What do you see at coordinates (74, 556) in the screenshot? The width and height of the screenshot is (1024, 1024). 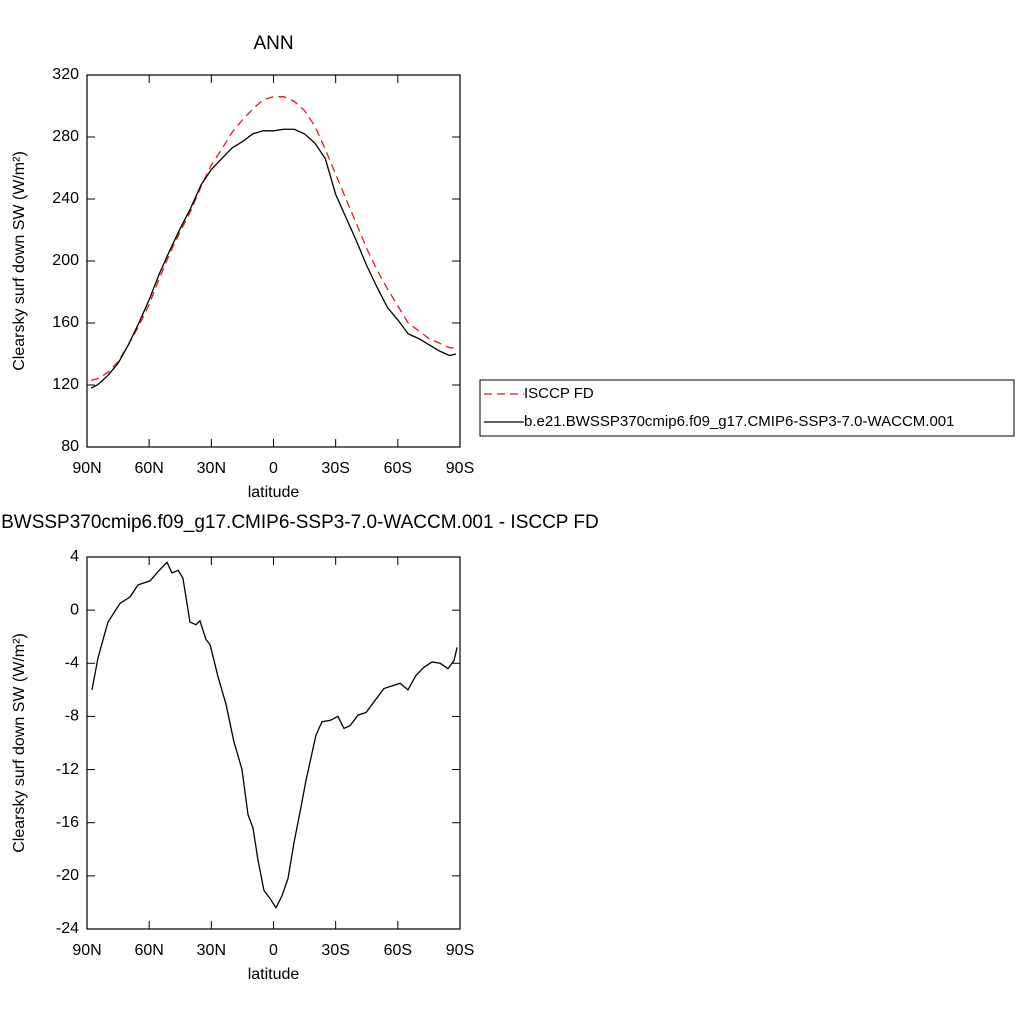 I see `y-tick-label: 4` at bounding box center [74, 556].